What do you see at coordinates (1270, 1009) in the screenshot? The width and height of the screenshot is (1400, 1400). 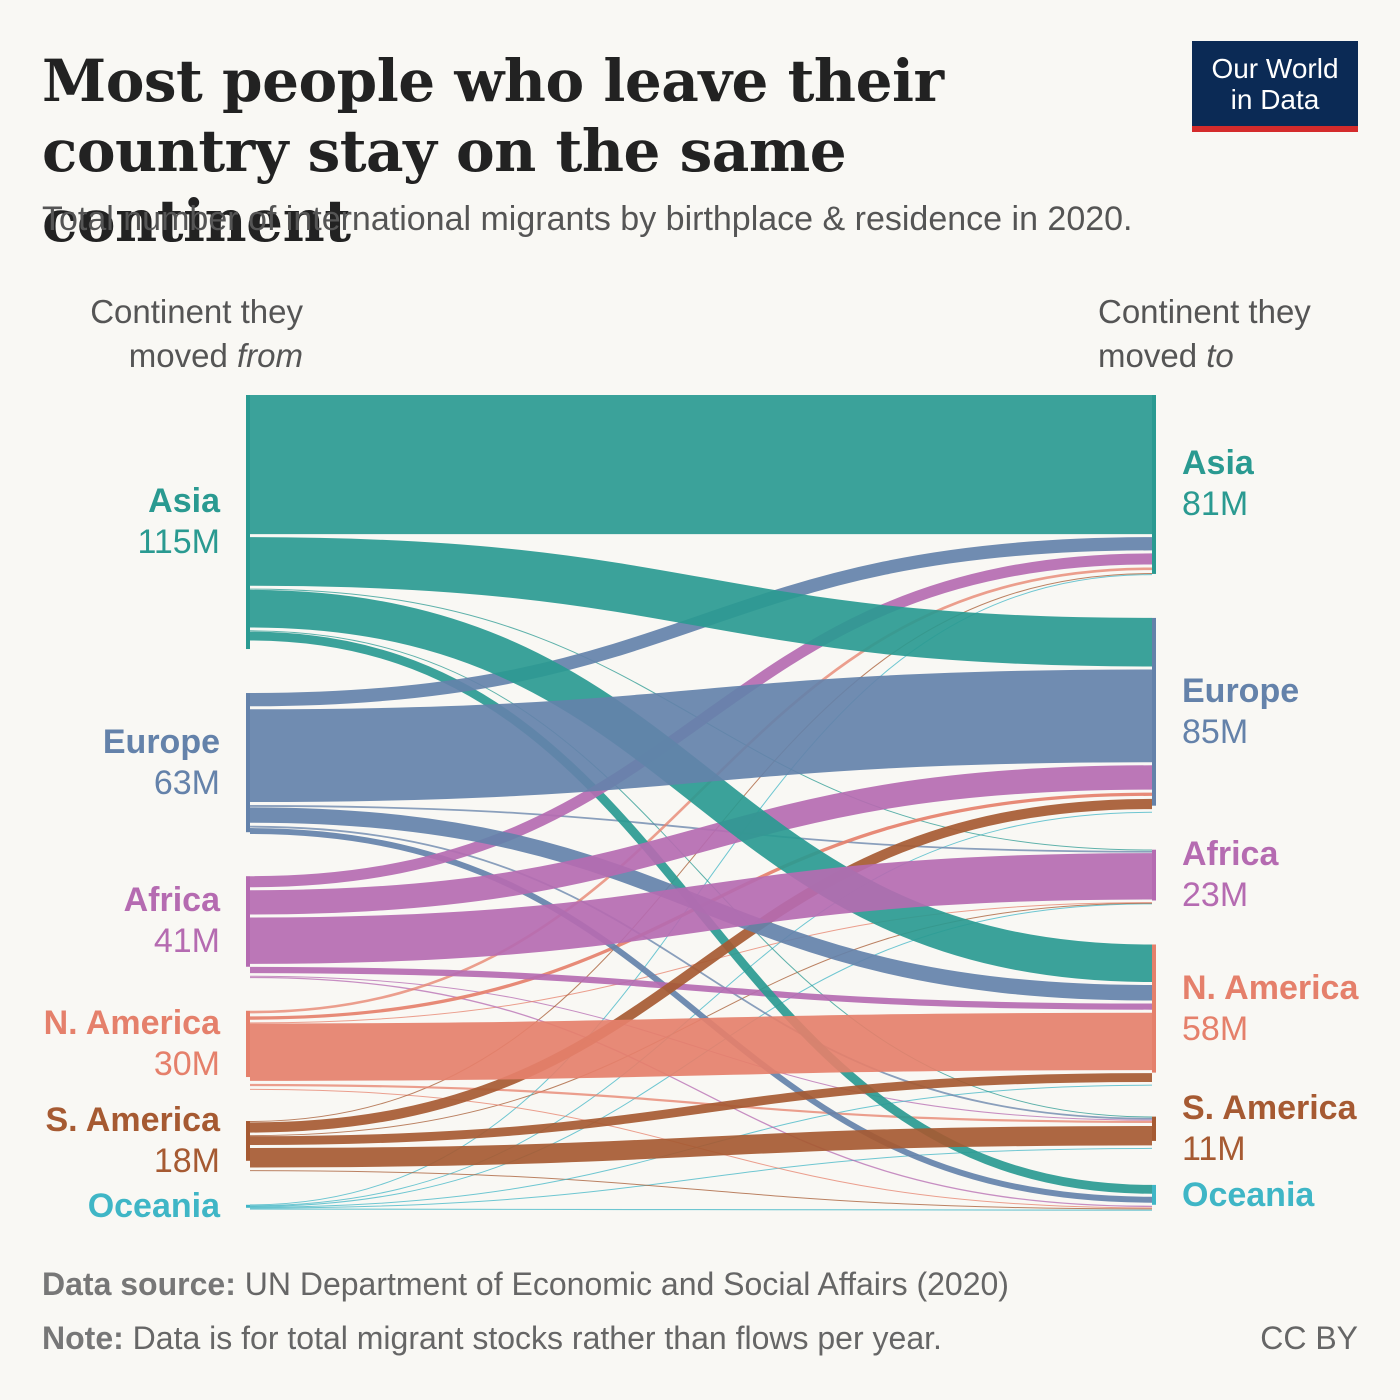 I see `node-label-right-namerica: N. America 58M` at bounding box center [1270, 1009].